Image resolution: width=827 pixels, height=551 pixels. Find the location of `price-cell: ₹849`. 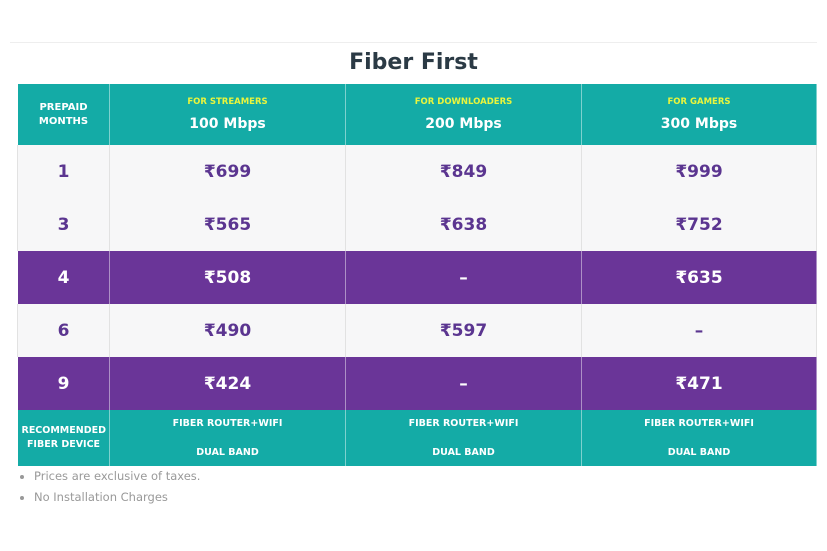

price-cell: ₹849 is located at coordinates (463, 171).